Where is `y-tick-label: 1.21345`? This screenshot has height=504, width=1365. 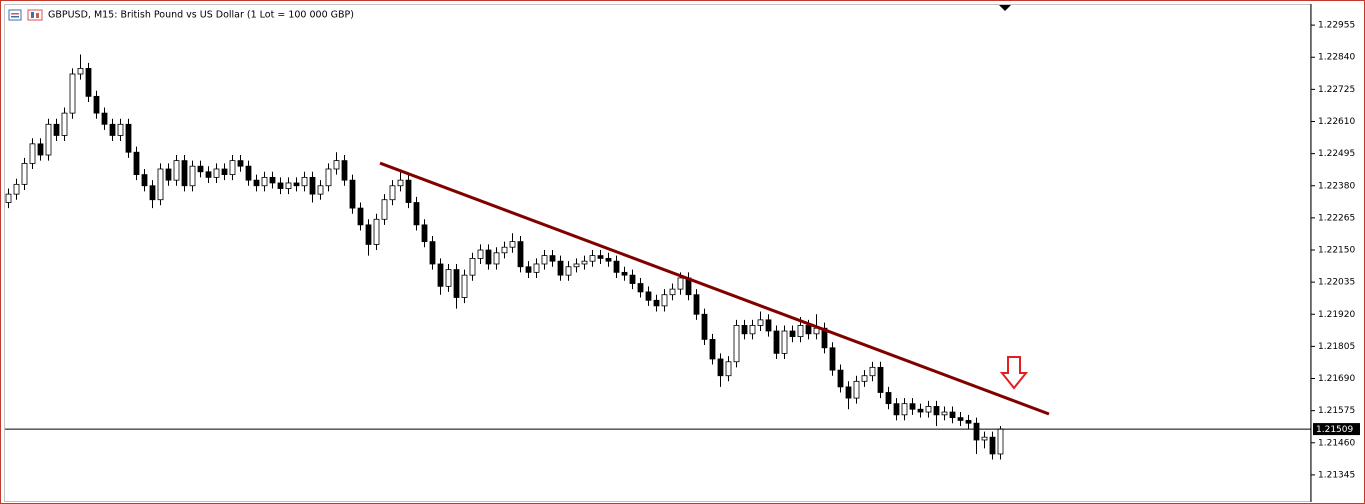
y-tick-label: 1.21345 is located at coordinates (1336, 475).